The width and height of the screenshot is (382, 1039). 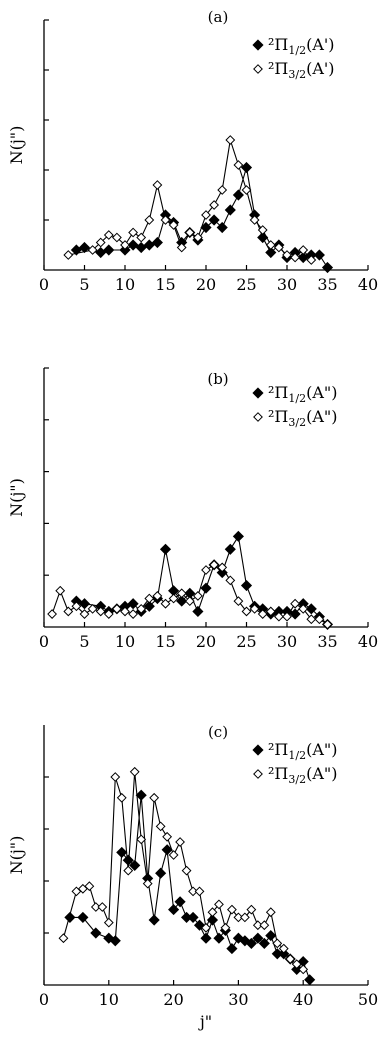 What do you see at coordinates (218, 732) in the screenshot?
I see `chart-title: (c)` at bounding box center [218, 732].